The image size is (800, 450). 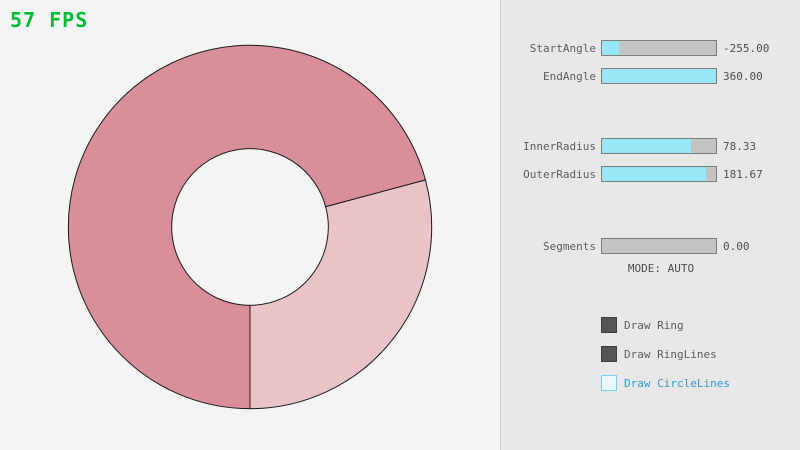 I want to click on outerradius-slider, so click(x=659, y=174).